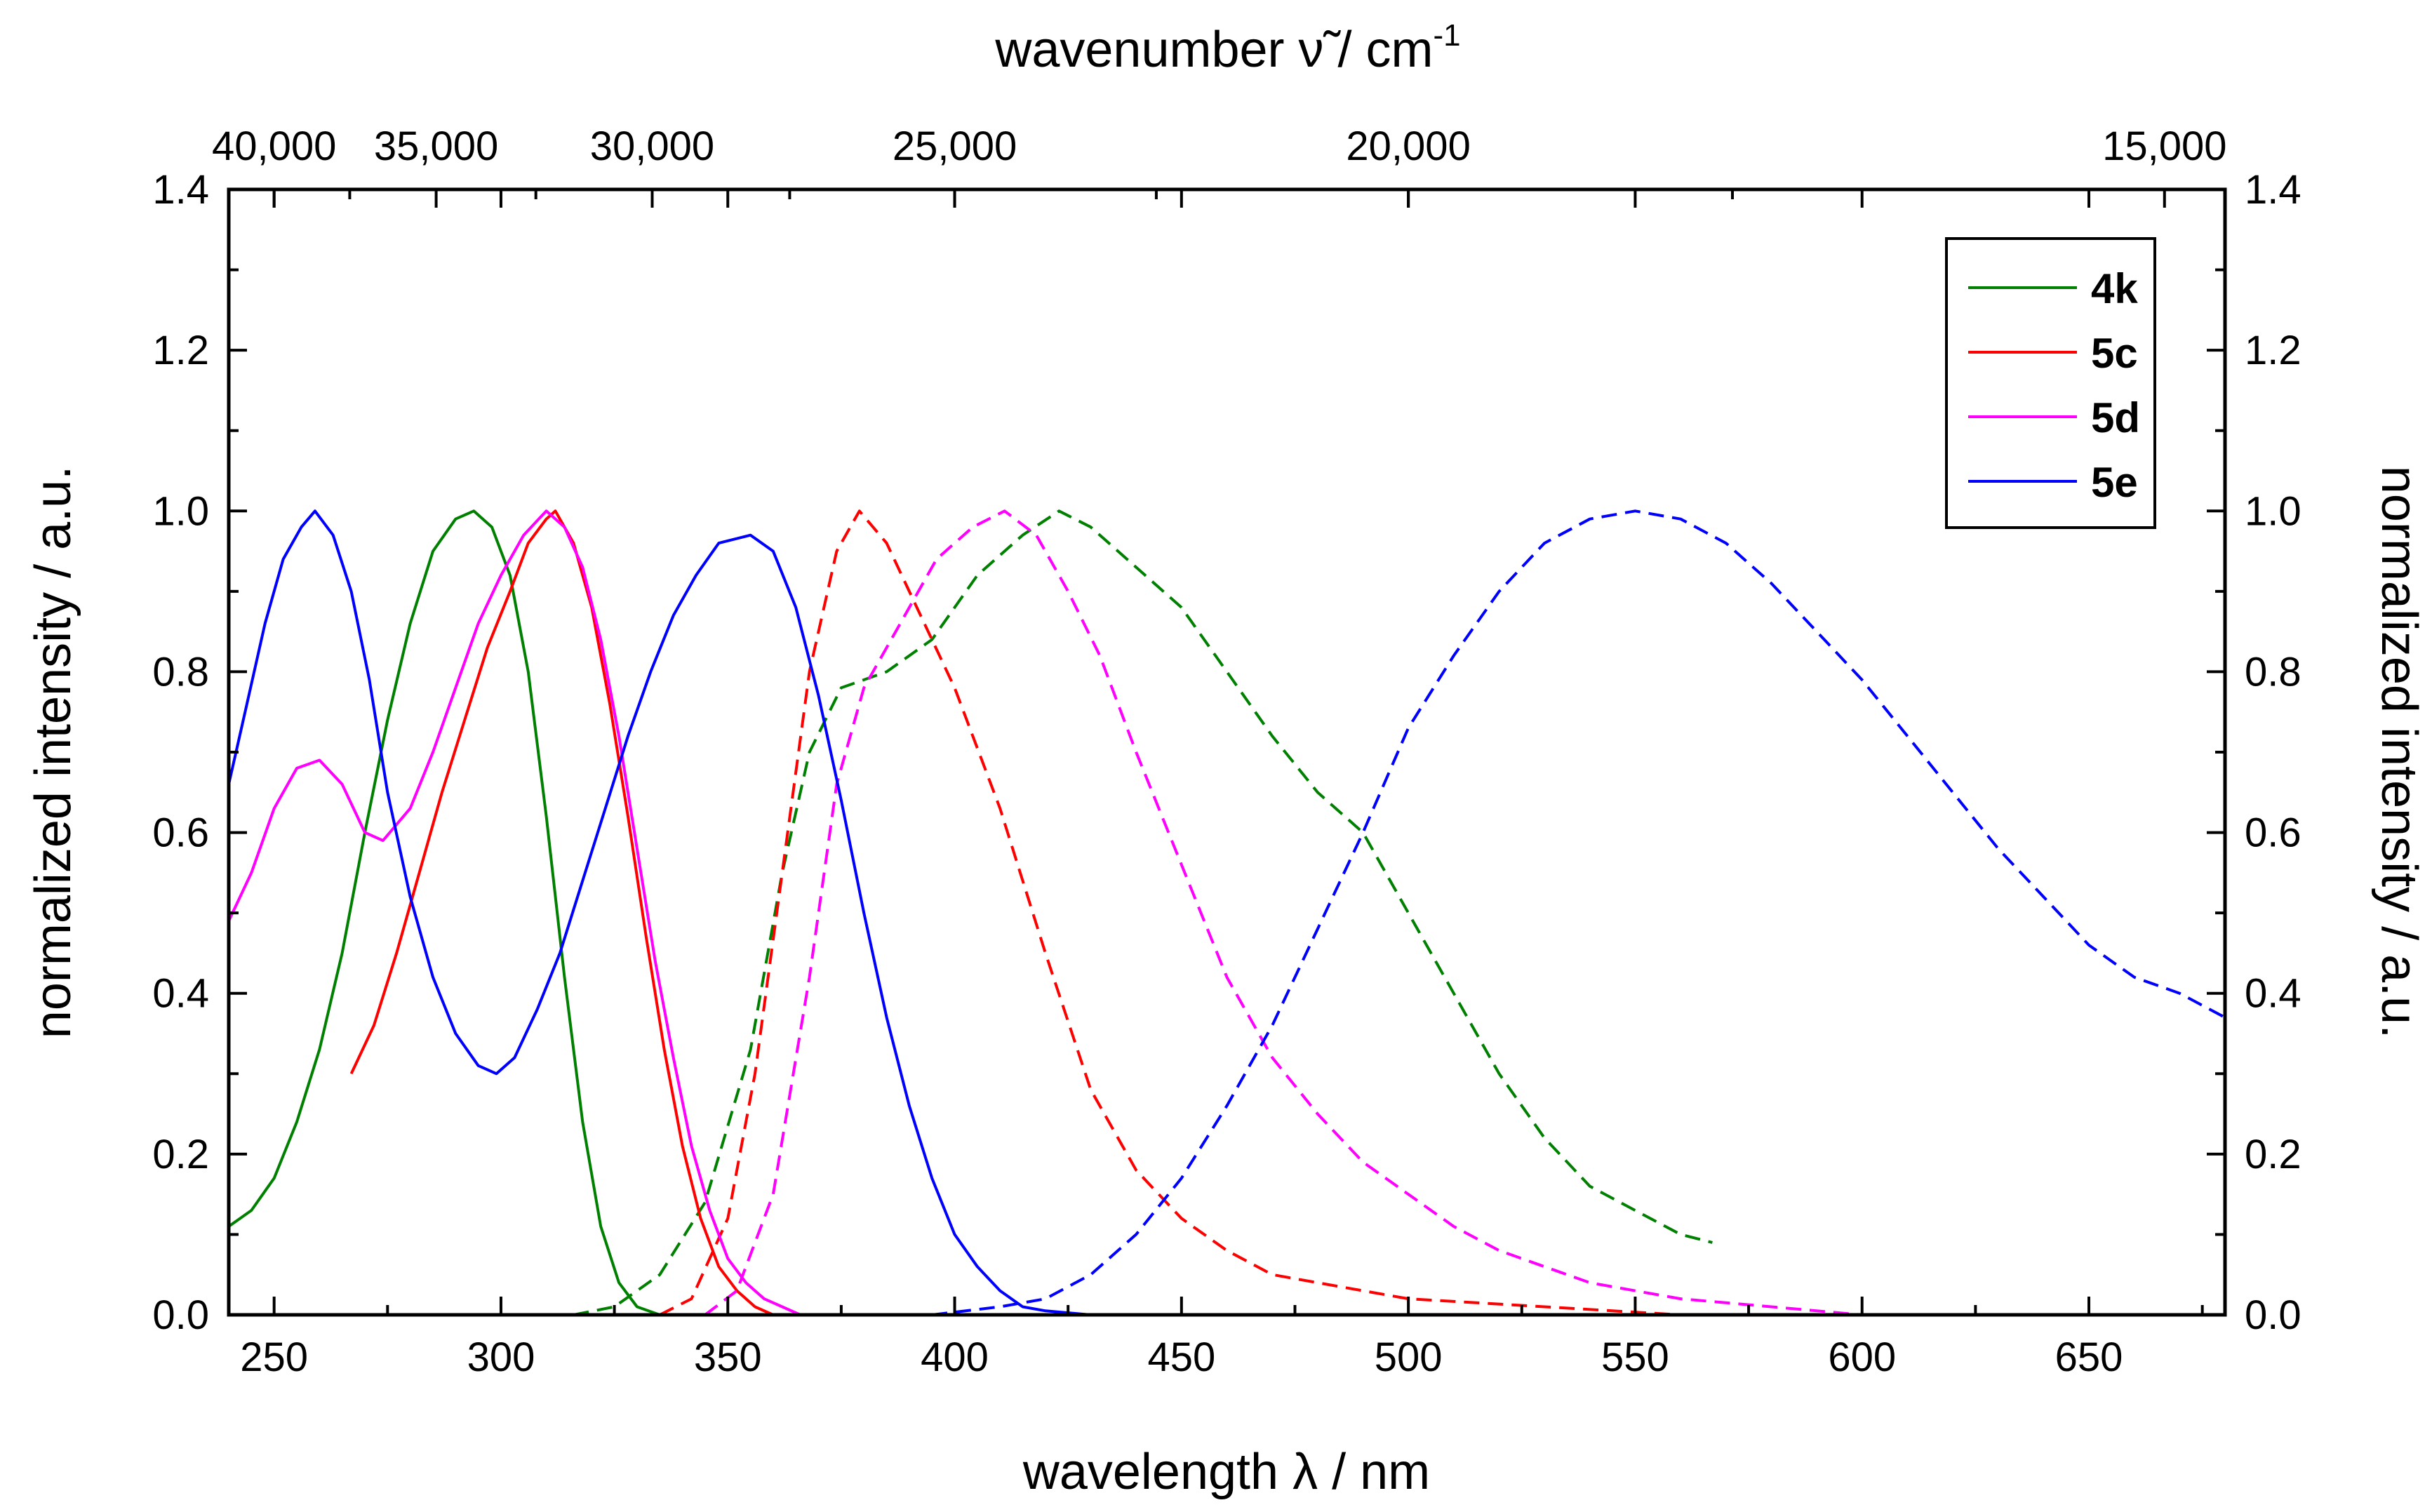 The image size is (2432, 1512). Describe the element at coordinates (1862, 1357) in the screenshot. I see `x-tick-label: 600` at that location.